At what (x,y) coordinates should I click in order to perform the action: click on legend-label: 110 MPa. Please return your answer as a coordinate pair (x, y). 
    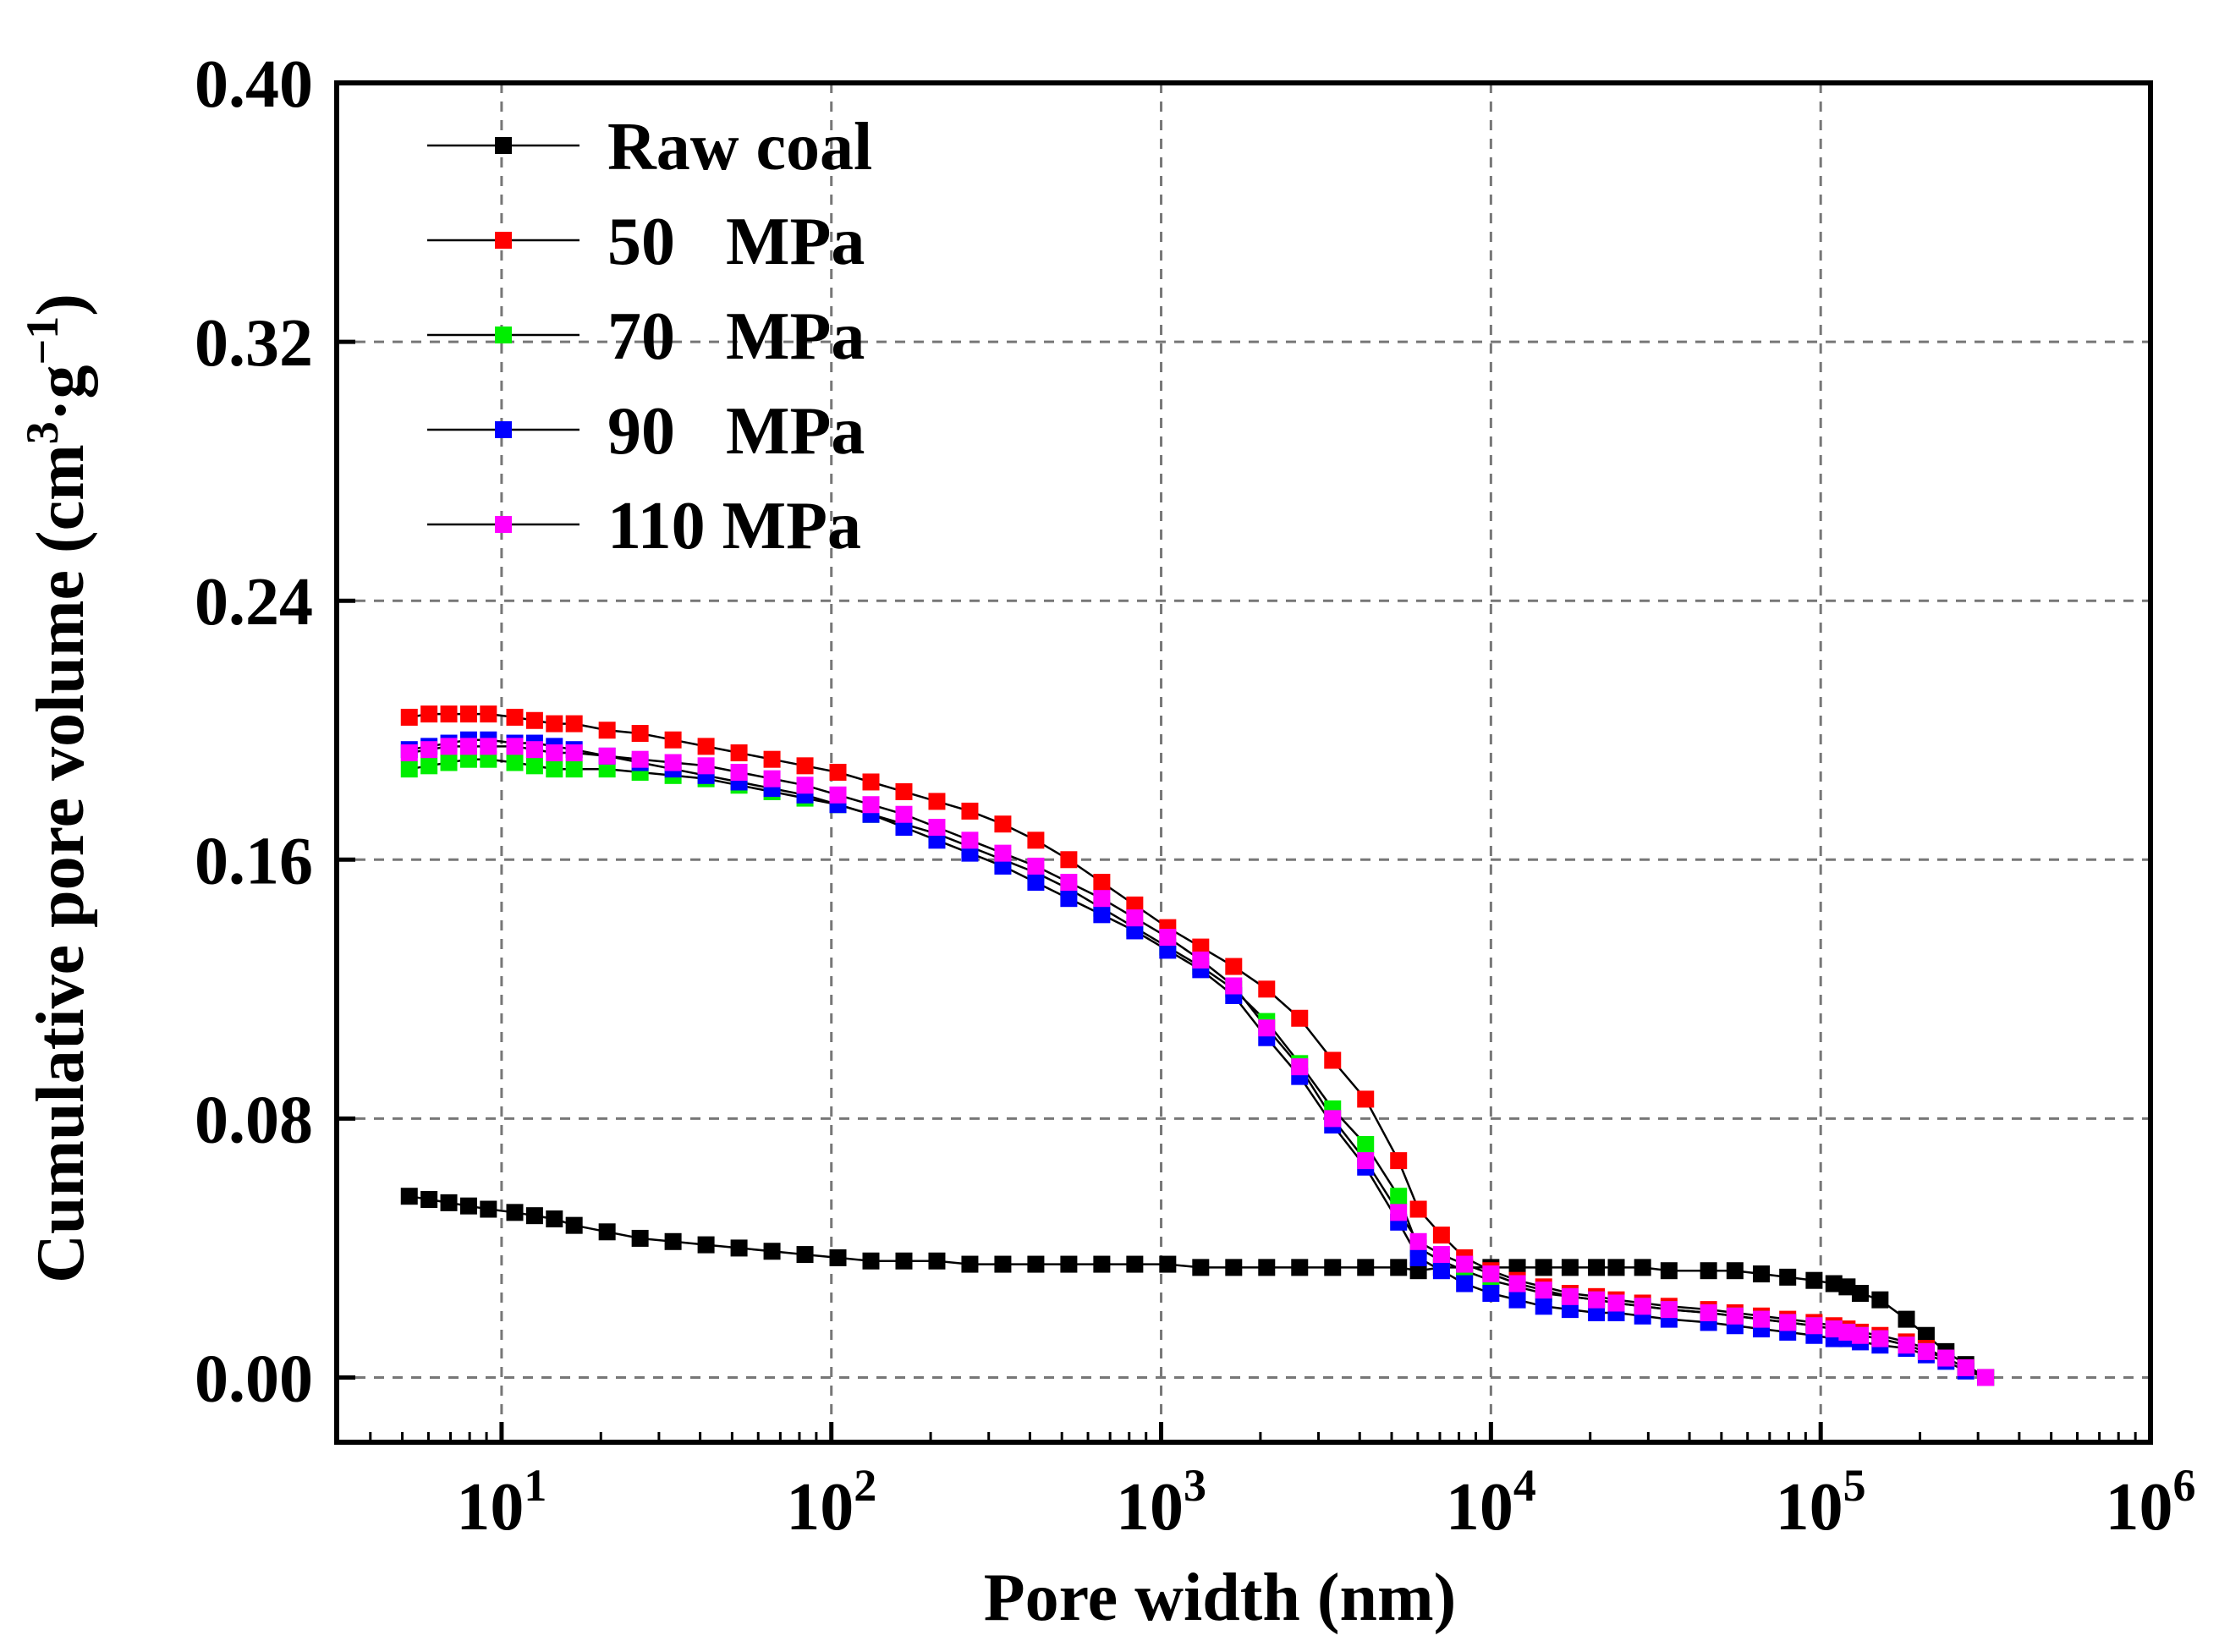
    Looking at the image, I should click on (734, 526).